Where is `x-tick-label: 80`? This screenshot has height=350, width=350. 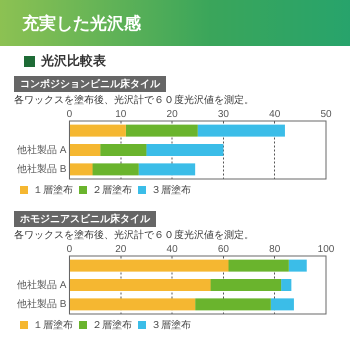
x-tick-label: 80 is located at coordinates (275, 249).